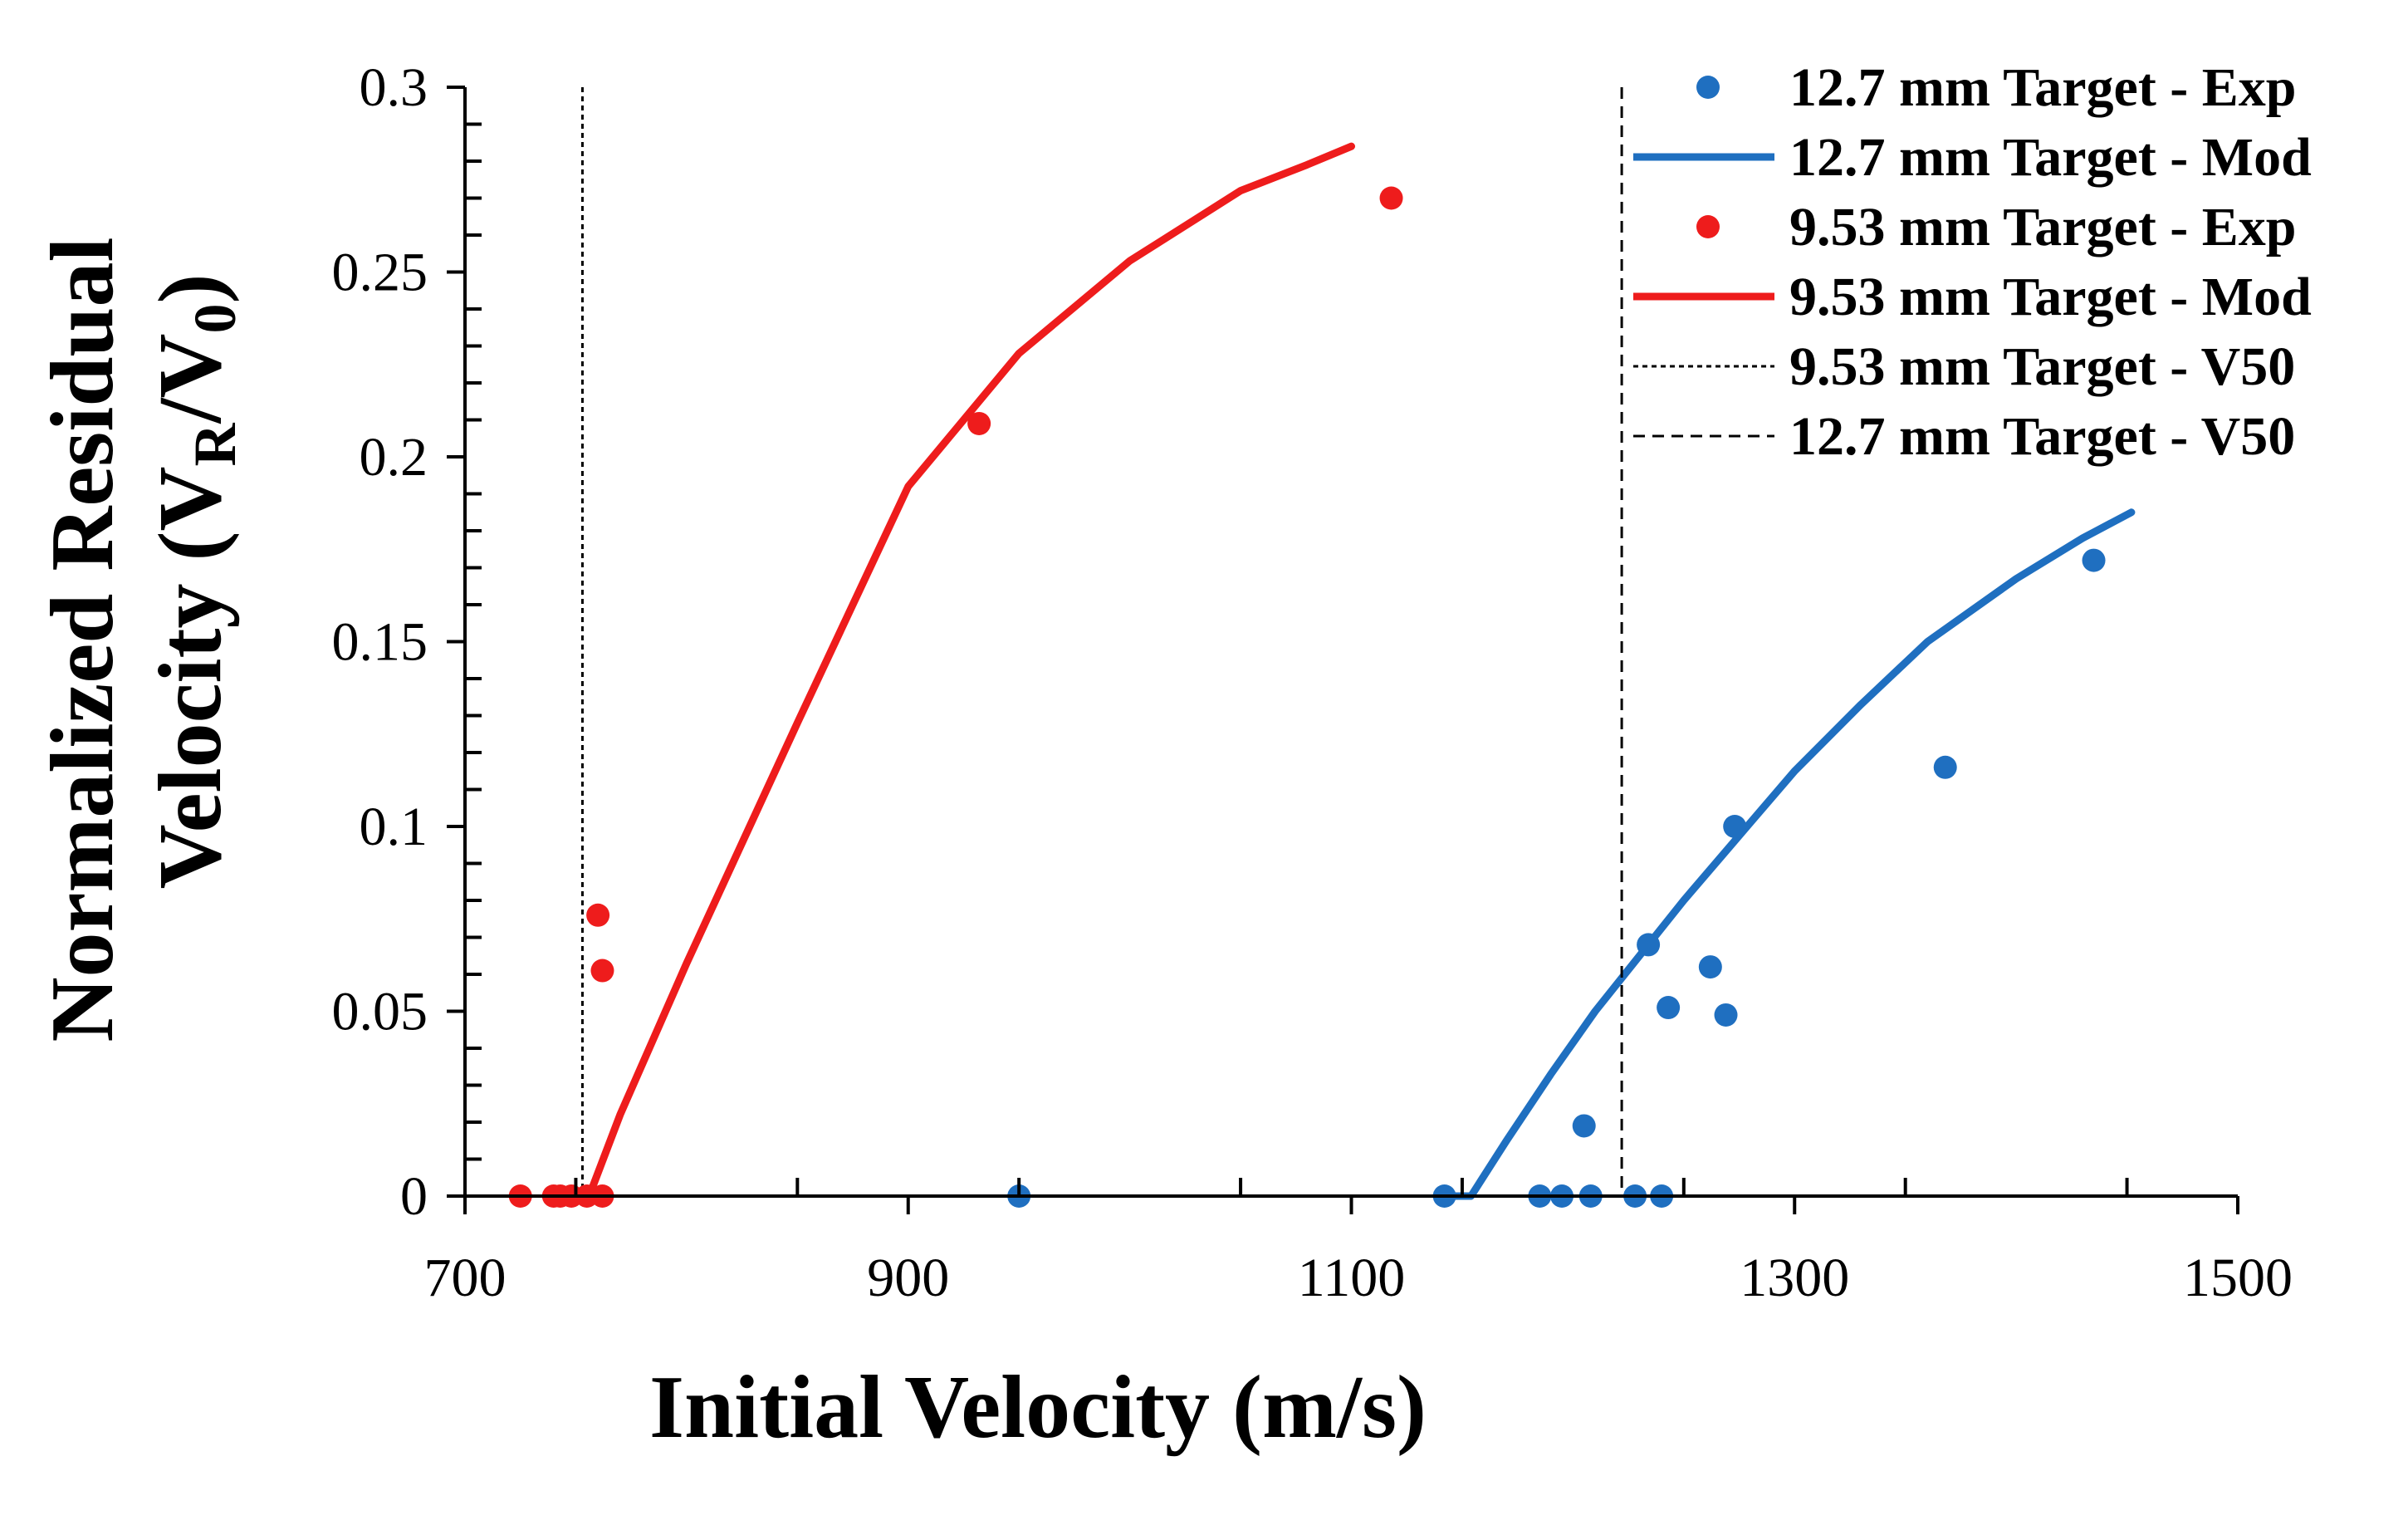  Describe the element at coordinates (394, 827) in the screenshot. I see `y-tick-label: 0.1` at that location.